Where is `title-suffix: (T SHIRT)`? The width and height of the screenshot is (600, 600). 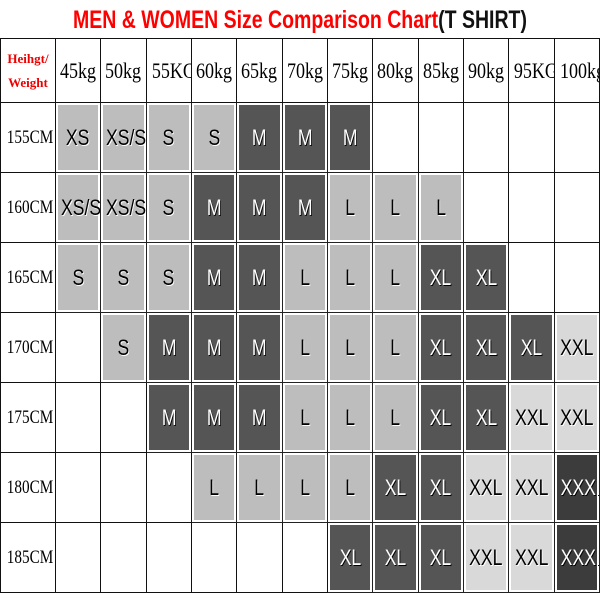
title-suffix: (T SHIRT) is located at coordinates (482, 20).